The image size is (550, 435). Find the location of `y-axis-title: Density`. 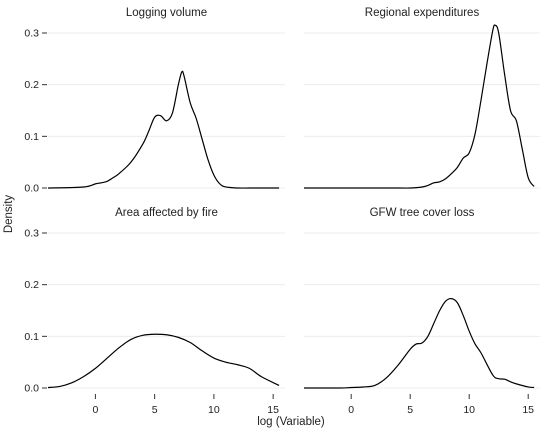

y-axis-title: Density is located at coordinates (9, 214).